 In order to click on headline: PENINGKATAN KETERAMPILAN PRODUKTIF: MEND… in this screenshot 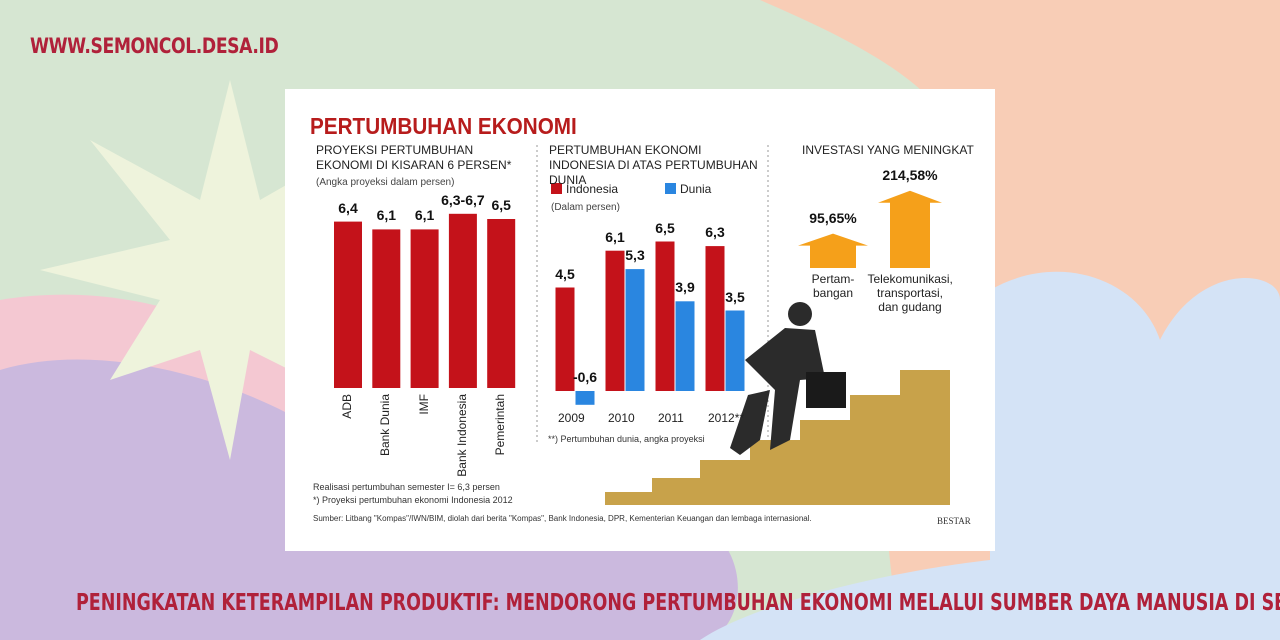, I will do `click(678, 603)`.